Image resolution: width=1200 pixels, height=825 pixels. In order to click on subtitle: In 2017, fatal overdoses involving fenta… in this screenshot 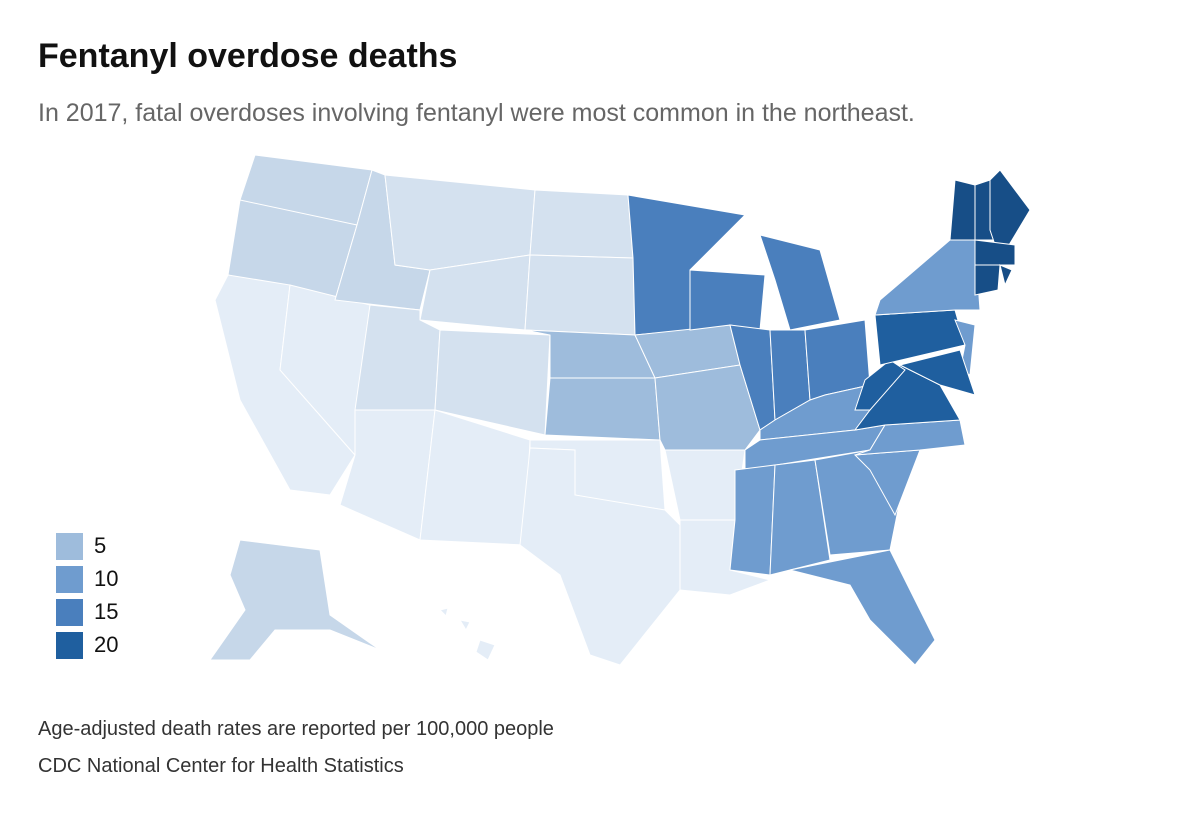, I will do `click(476, 113)`.